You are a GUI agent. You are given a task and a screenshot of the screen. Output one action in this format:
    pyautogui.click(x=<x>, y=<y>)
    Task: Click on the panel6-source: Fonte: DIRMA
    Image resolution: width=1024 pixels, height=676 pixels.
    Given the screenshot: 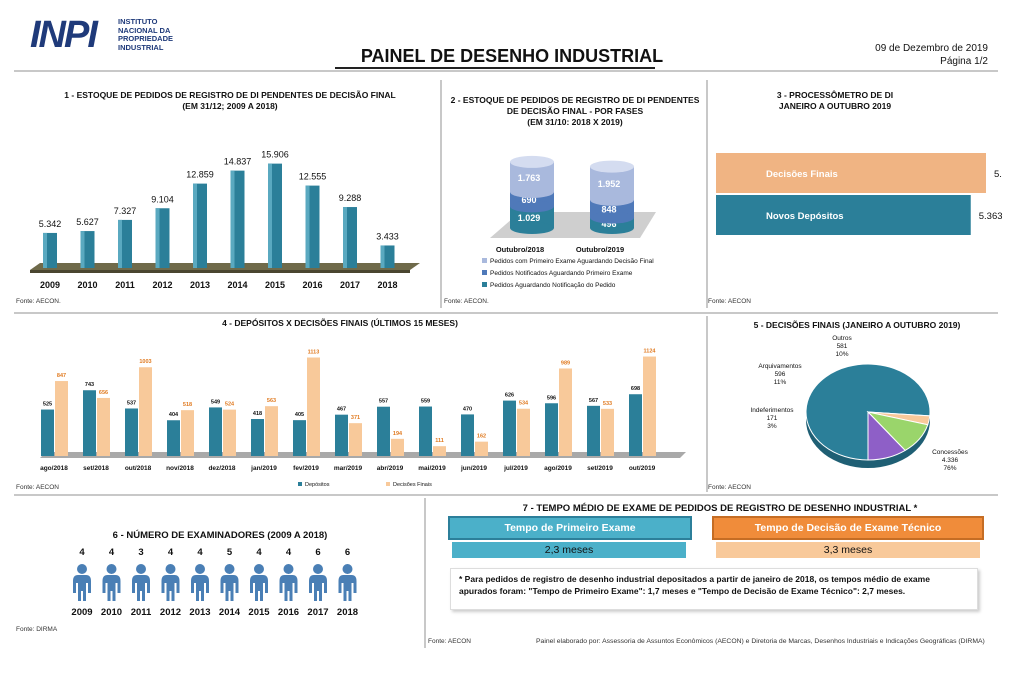 What is the action you would take?
    pyautogui.click(x=36, y=629)
    